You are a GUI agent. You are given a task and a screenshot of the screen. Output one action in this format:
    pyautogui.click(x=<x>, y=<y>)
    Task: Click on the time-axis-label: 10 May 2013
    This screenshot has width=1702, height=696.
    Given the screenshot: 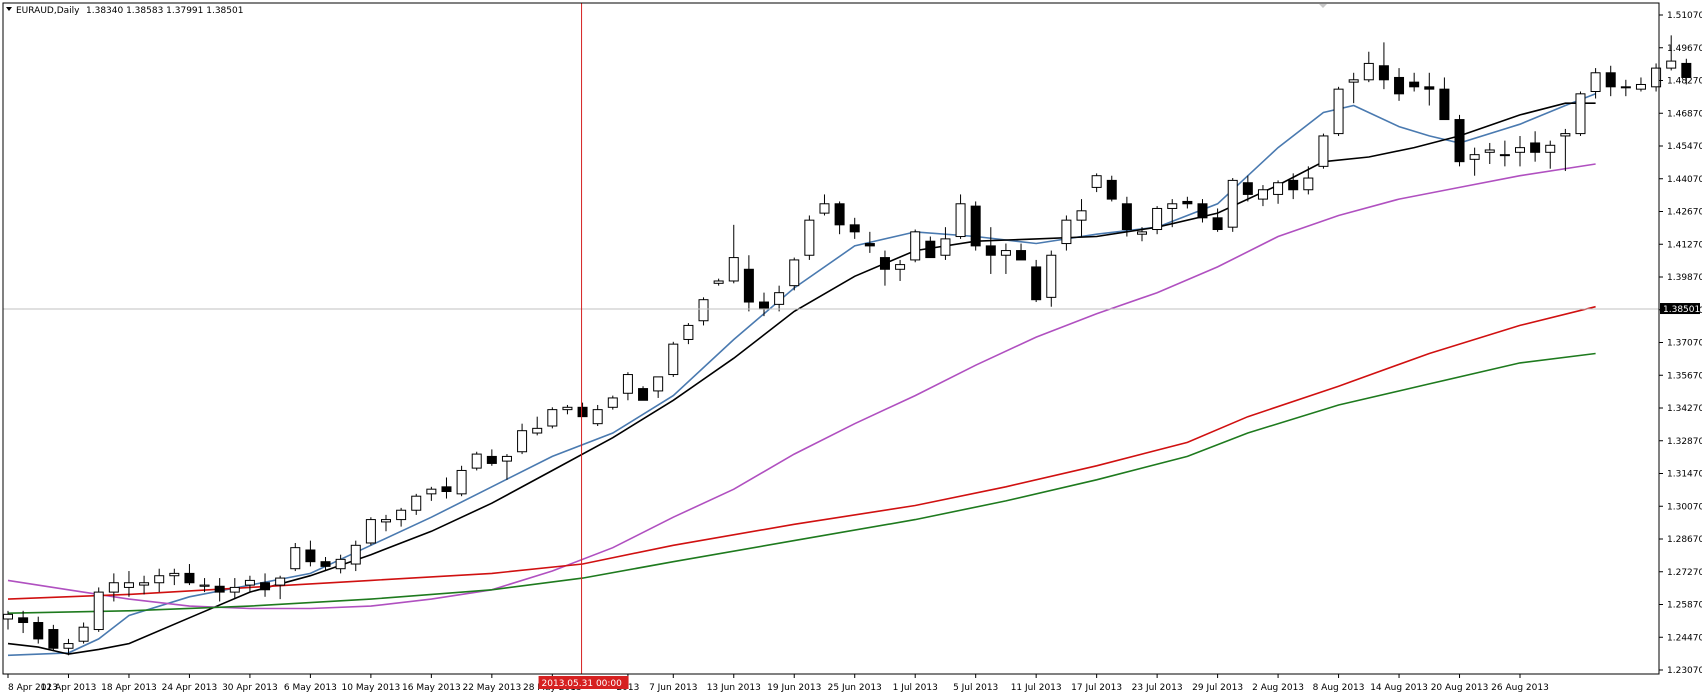 What is the action you would take?
    pyautogui.click(x=371, y=688)
    